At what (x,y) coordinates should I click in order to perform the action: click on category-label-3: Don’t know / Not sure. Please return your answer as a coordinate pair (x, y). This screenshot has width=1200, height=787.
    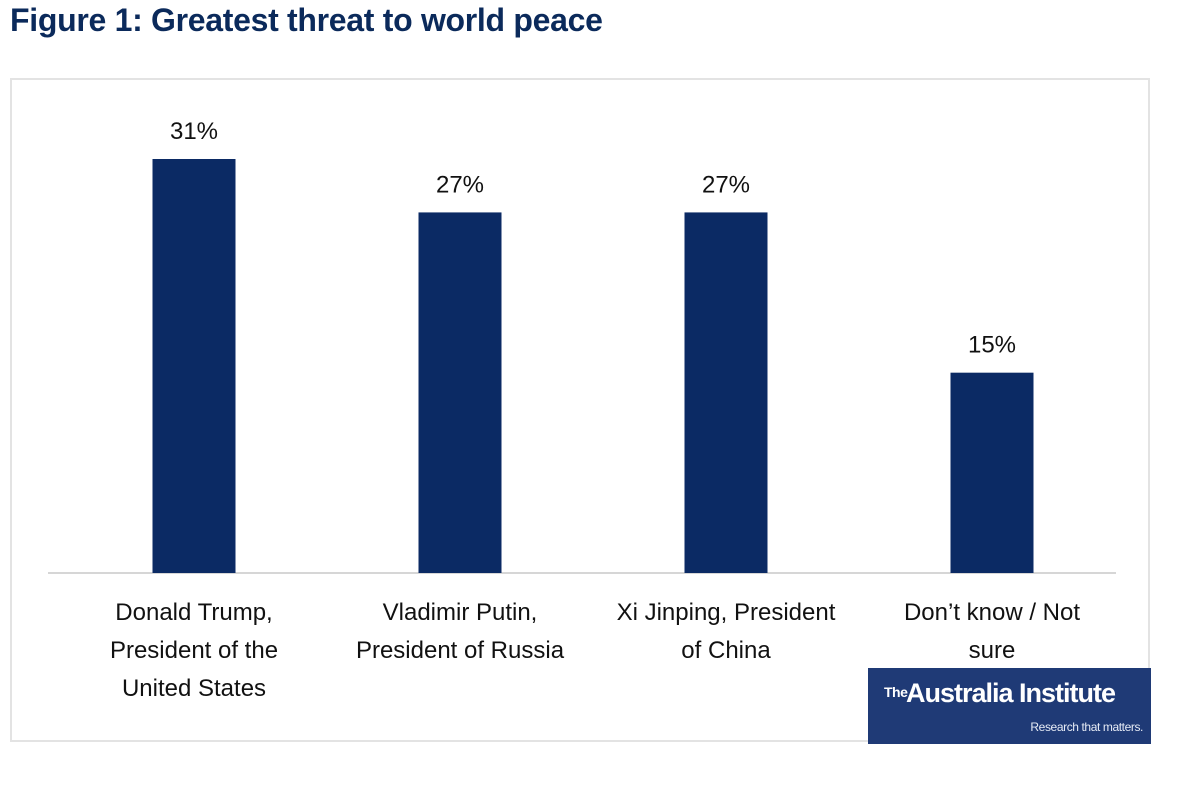
    Looking at the image, I should click on (992, 631).